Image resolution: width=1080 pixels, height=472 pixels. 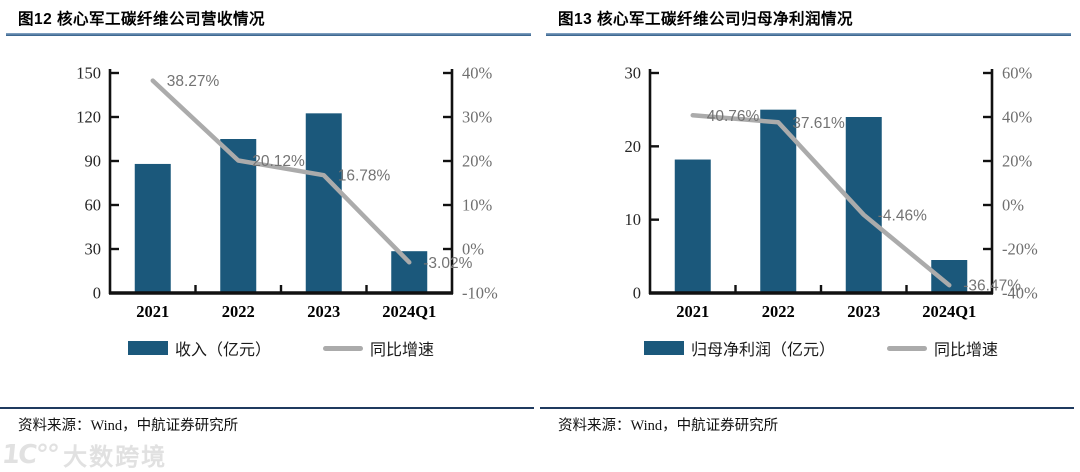 What do you see at coordinates (409, 272) in the screenshot?
I see `bar-2024Q1` at bounding box center [409, 272].